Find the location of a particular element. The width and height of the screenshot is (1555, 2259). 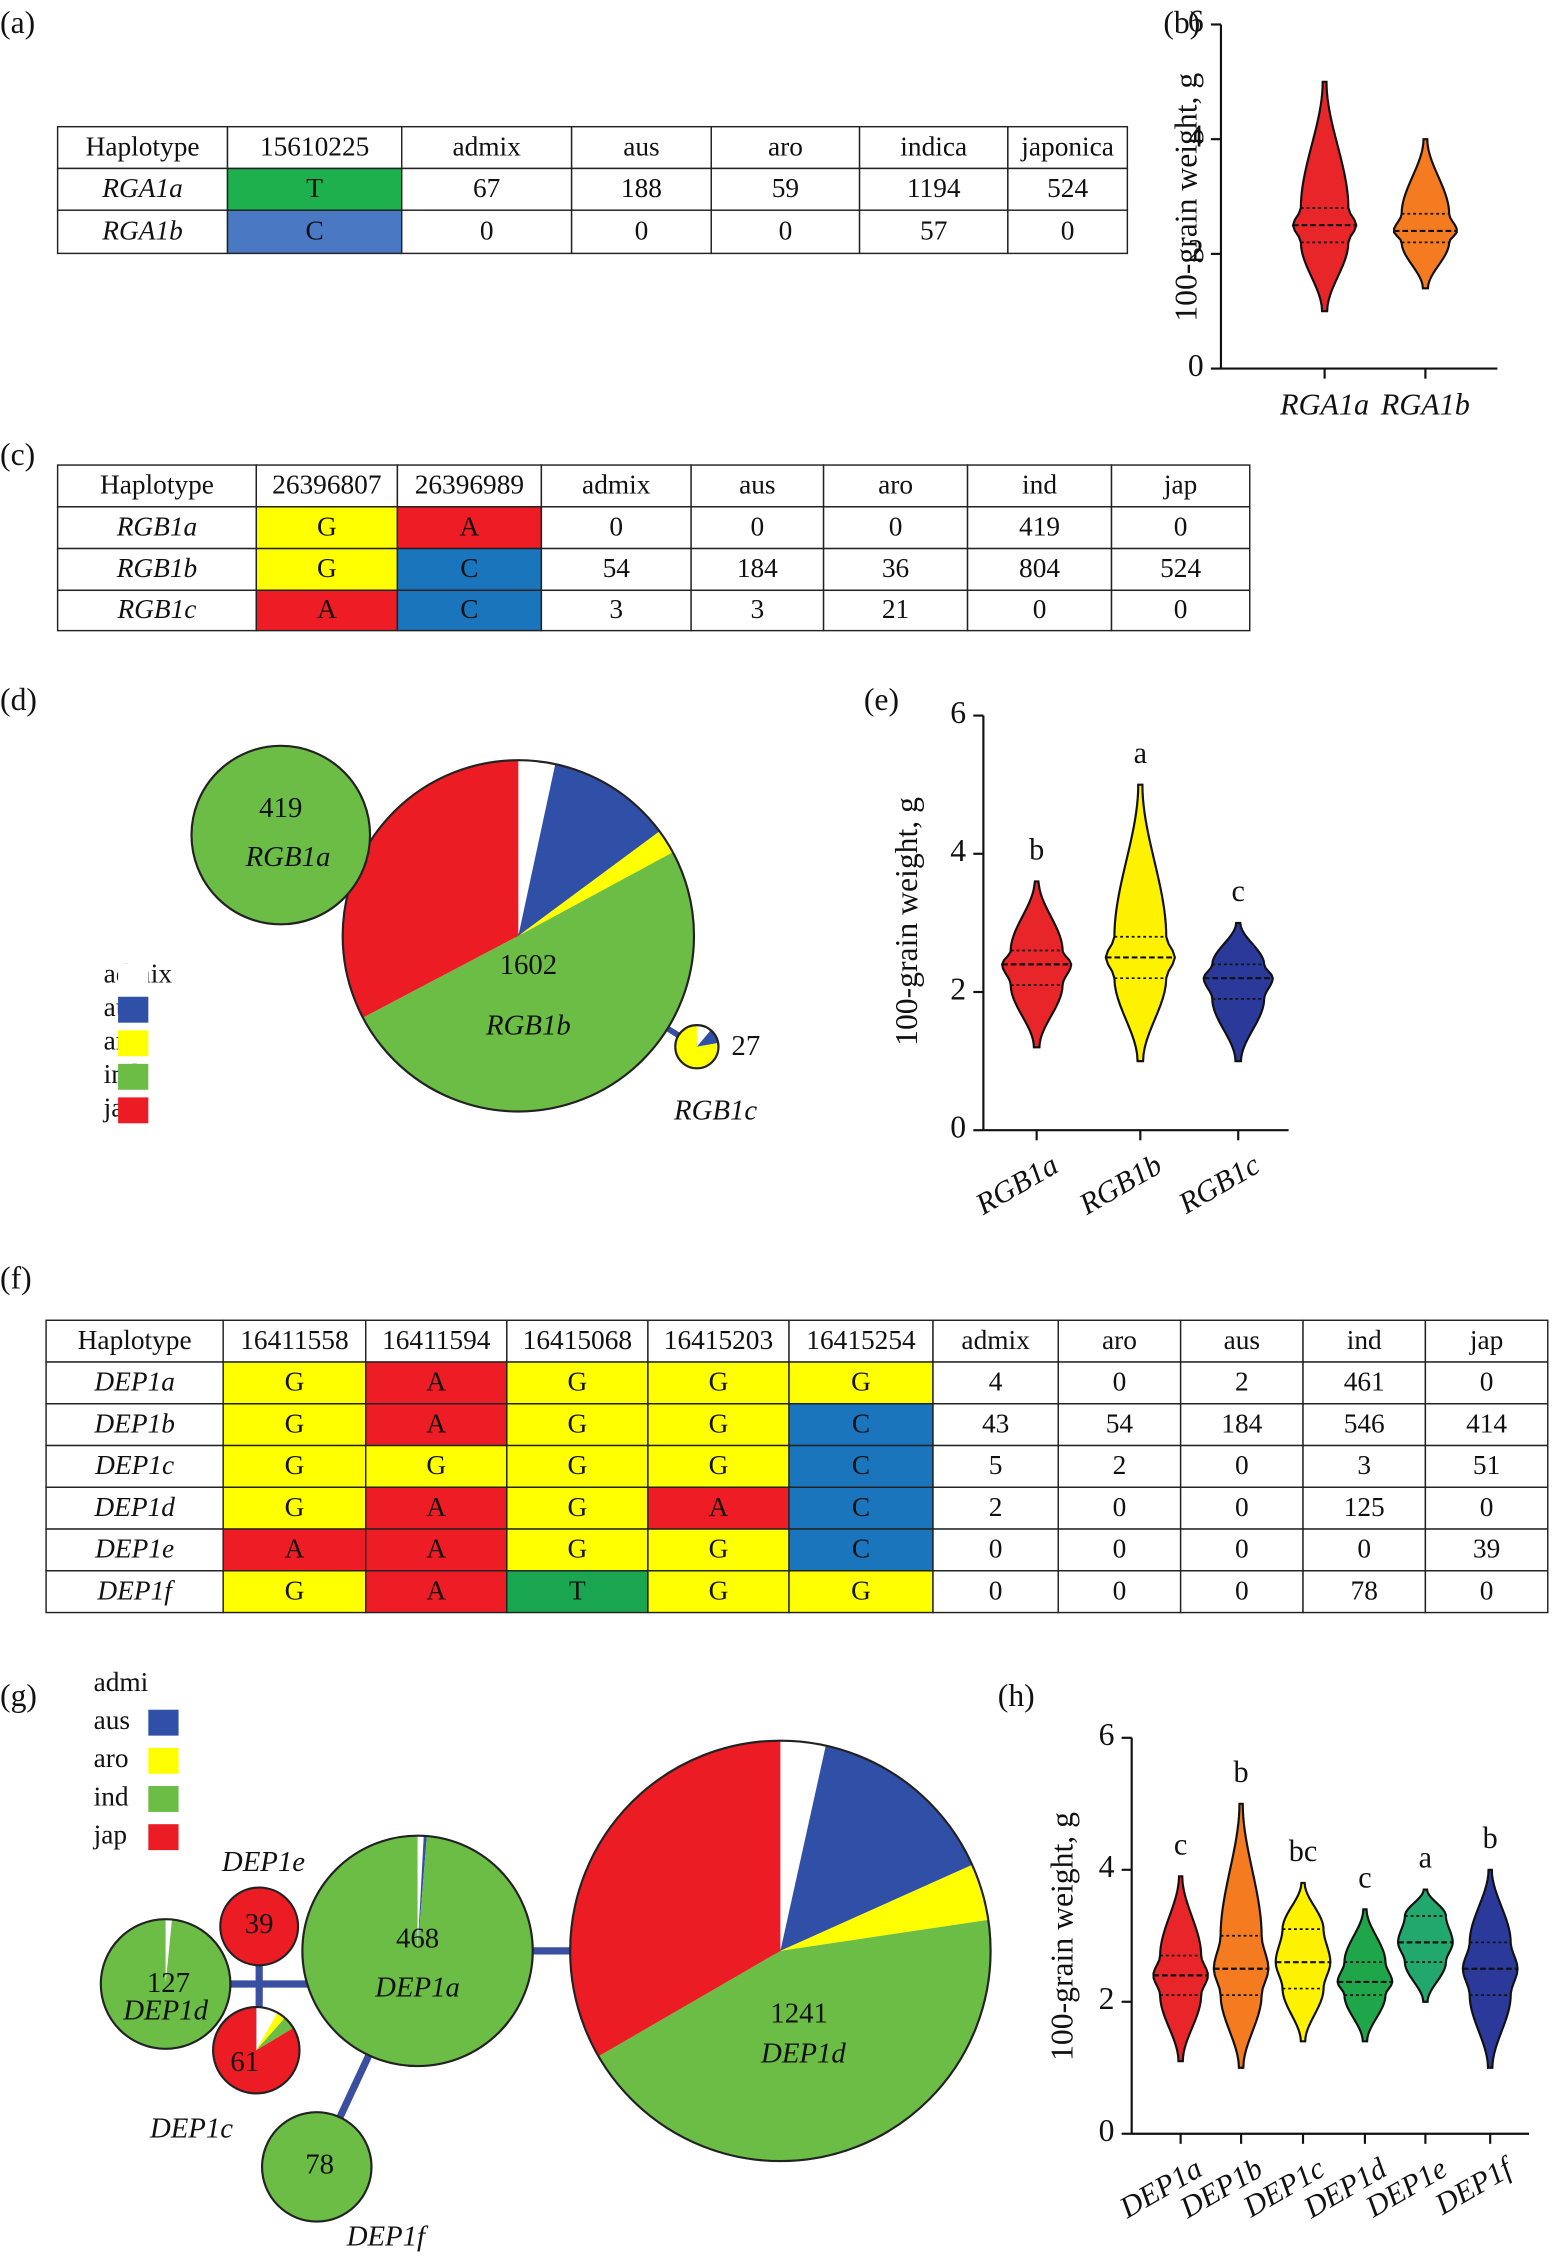

table-text: 36 is located at coordinates (895, 568).